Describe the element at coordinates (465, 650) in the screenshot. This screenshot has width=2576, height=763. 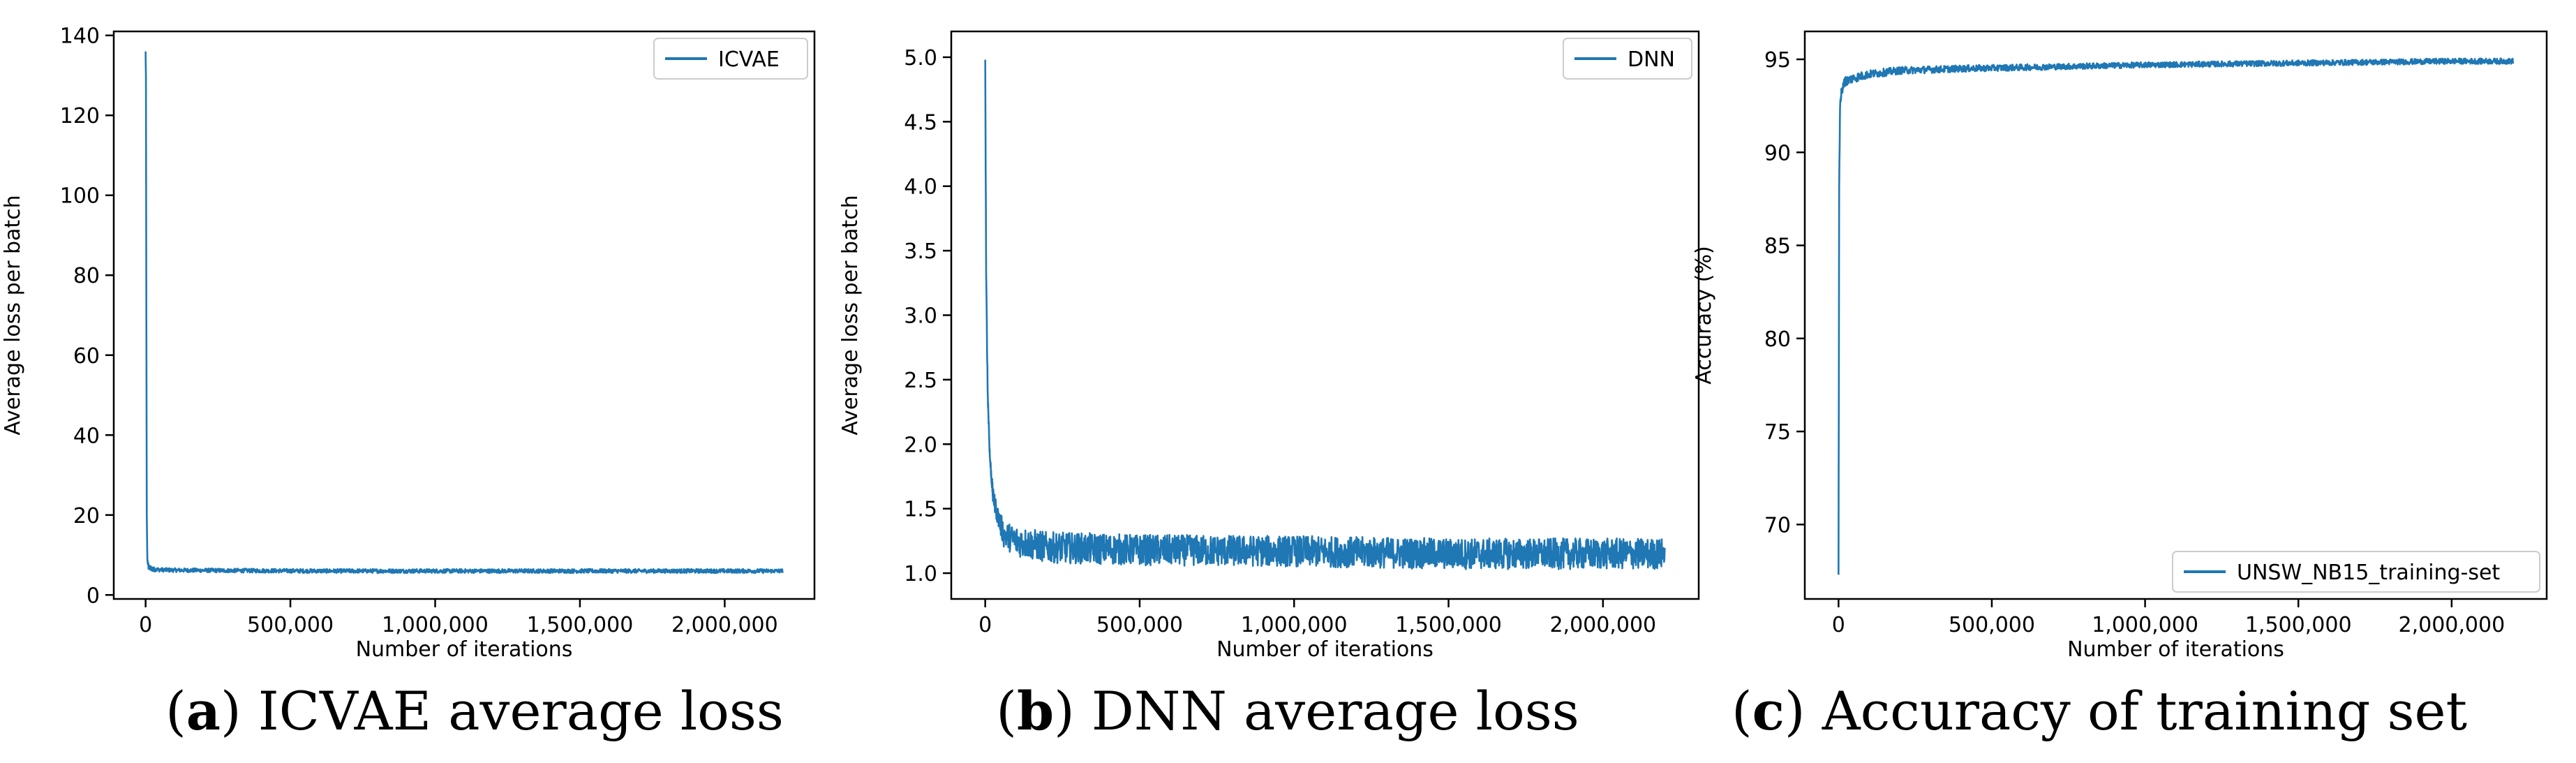
I see `x-axis-label-a: Number of iterations` at that location.